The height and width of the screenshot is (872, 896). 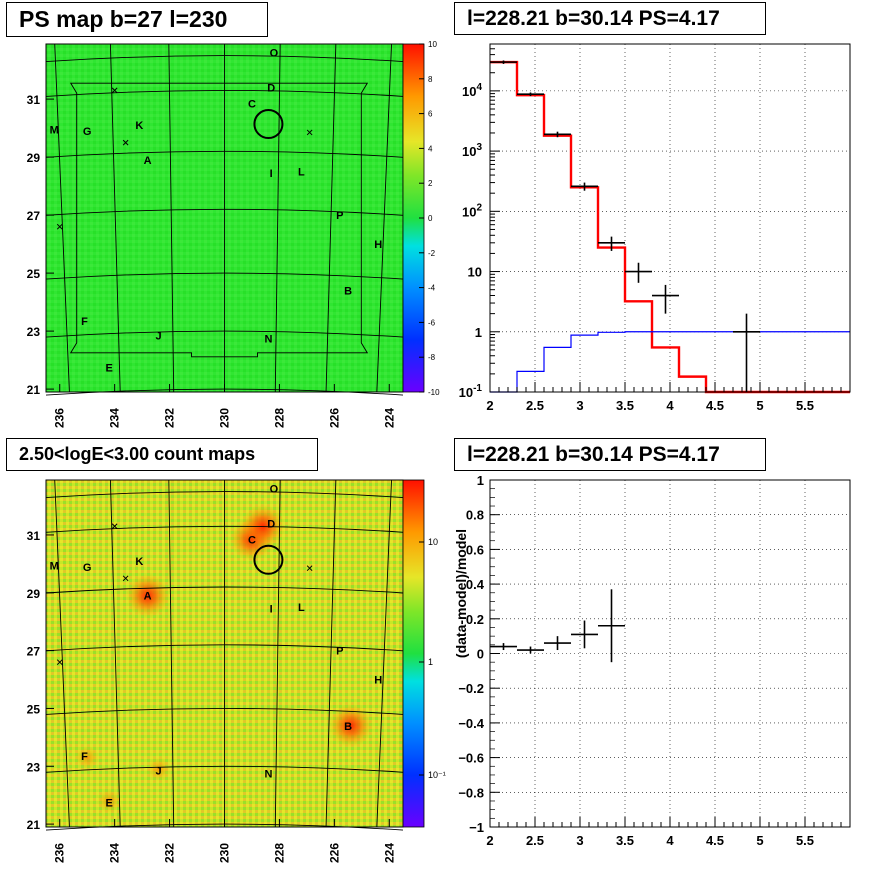 What do you see at coordinates (471, 688) in the screenshot?
I see `y-tick-label: −0.2` at bounding box center [471, 688].